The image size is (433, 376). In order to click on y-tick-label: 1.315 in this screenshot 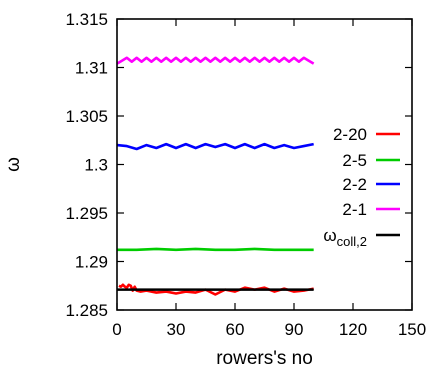, I will do `click(86, 19)`.